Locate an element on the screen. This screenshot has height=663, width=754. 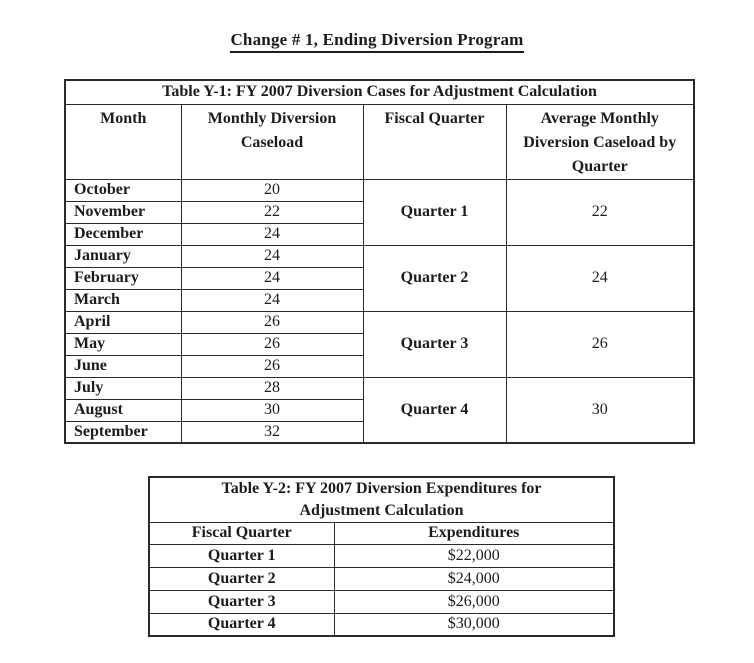
month-cell: January is located at coordinates (123, 256).